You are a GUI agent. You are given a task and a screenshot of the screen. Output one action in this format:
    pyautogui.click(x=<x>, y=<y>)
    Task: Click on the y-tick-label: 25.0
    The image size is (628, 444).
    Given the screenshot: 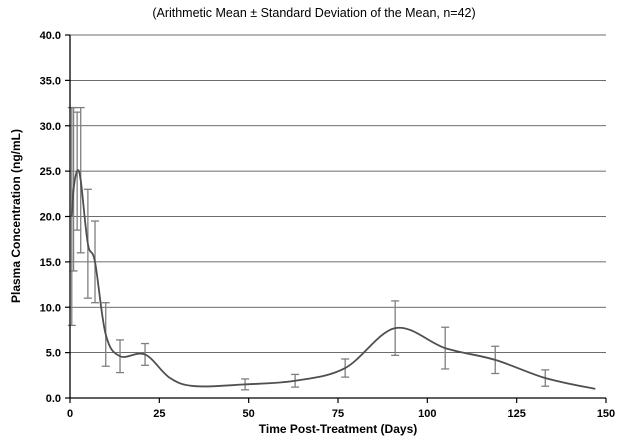 What is the action you would take?
    pyautogui.click(x=50, y=172)
    